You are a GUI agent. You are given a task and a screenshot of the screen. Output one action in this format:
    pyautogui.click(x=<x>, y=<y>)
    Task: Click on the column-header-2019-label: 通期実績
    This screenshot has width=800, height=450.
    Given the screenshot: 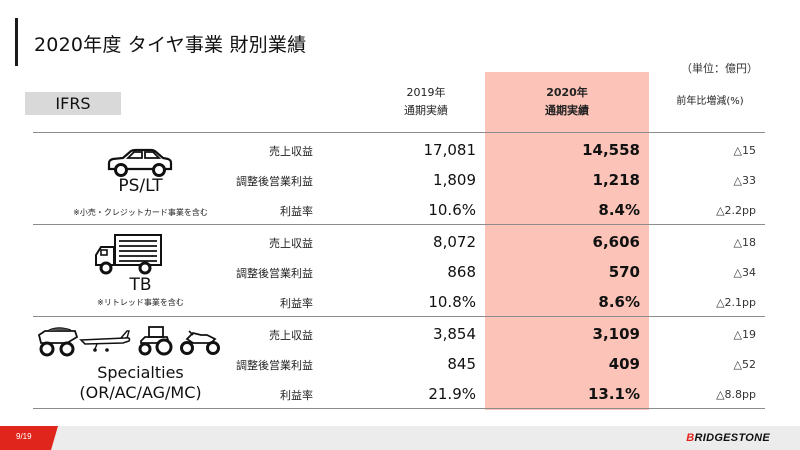 What is the action you would take?
    pyautogui.click(x=426, y=110)
    